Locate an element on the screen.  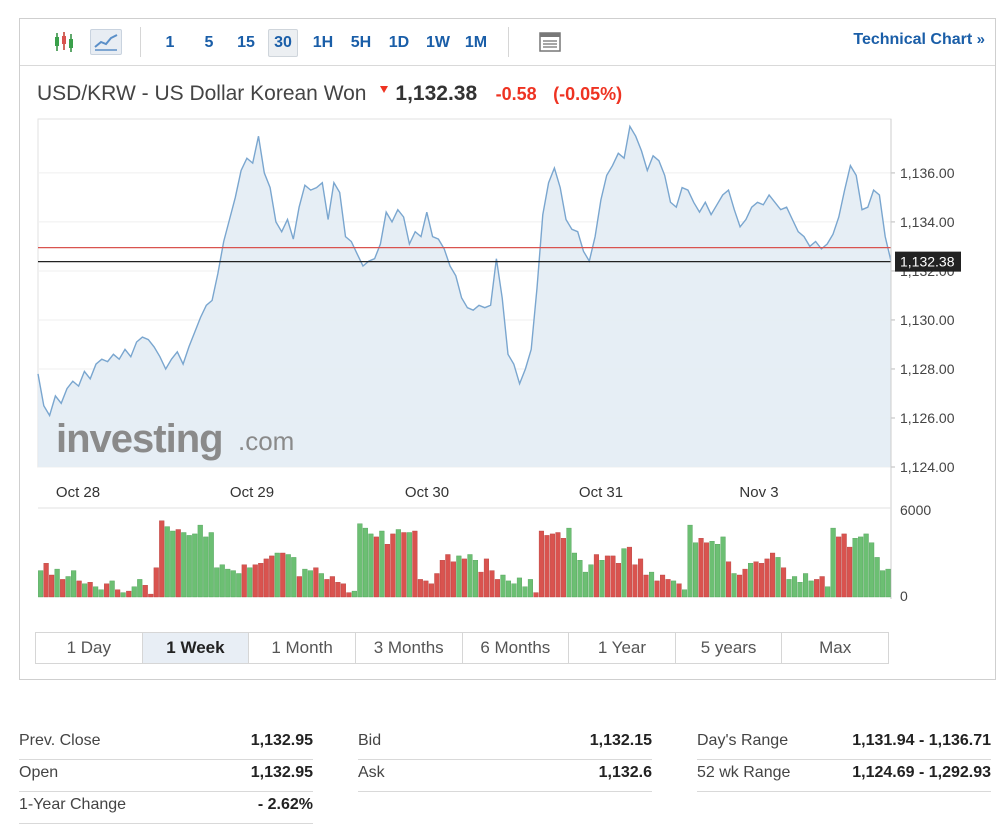
range-tab-1-day: 1 Day is located at coordinates (89, 648).